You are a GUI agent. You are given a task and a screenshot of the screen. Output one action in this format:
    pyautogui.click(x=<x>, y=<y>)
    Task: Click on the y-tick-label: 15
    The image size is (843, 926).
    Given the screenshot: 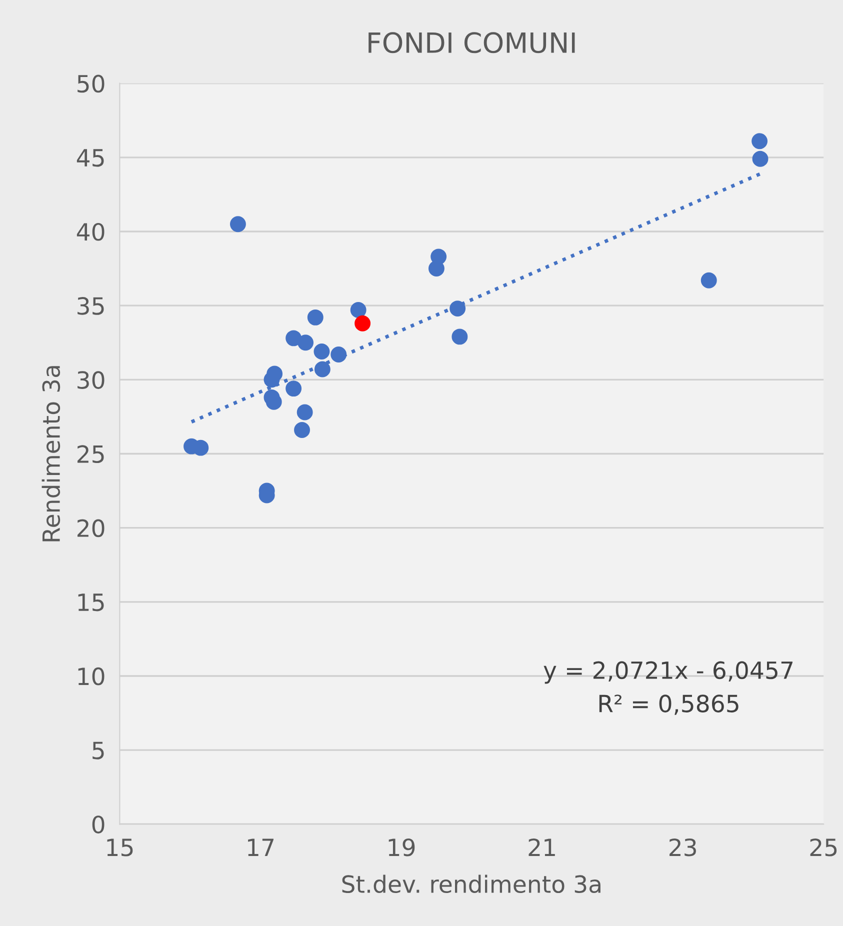 What is the action you would take?
    pyautogui.click(x=91, y=603)
    